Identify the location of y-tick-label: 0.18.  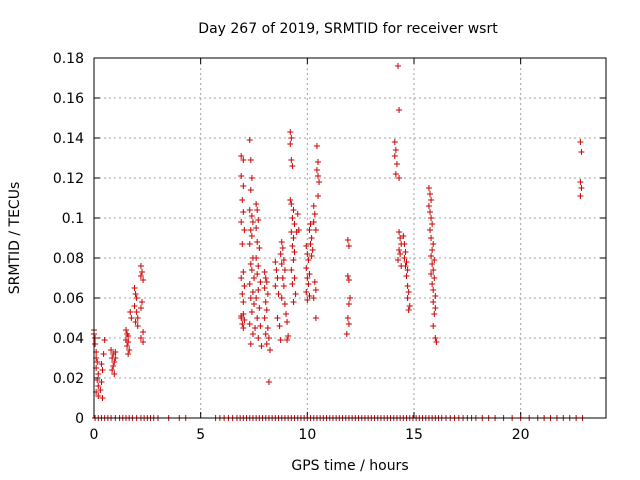
(68, 59).